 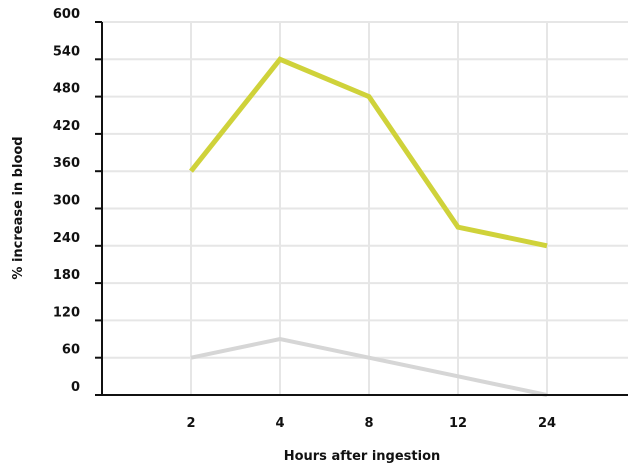 What do you see at coordinates (66, 89) in the screenshot?
I see `y-tick-label: 480` at bounding box center [66, 89].